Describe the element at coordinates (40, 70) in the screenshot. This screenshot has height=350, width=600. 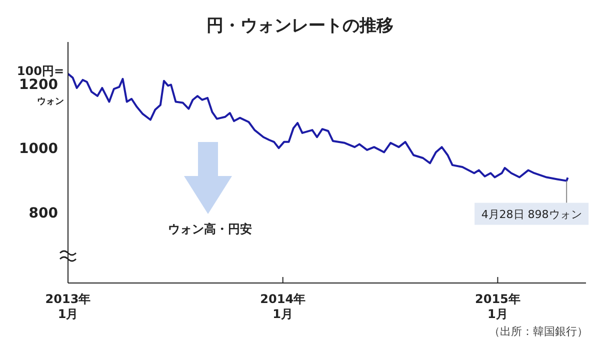
I see `text: 100円=` at that location.